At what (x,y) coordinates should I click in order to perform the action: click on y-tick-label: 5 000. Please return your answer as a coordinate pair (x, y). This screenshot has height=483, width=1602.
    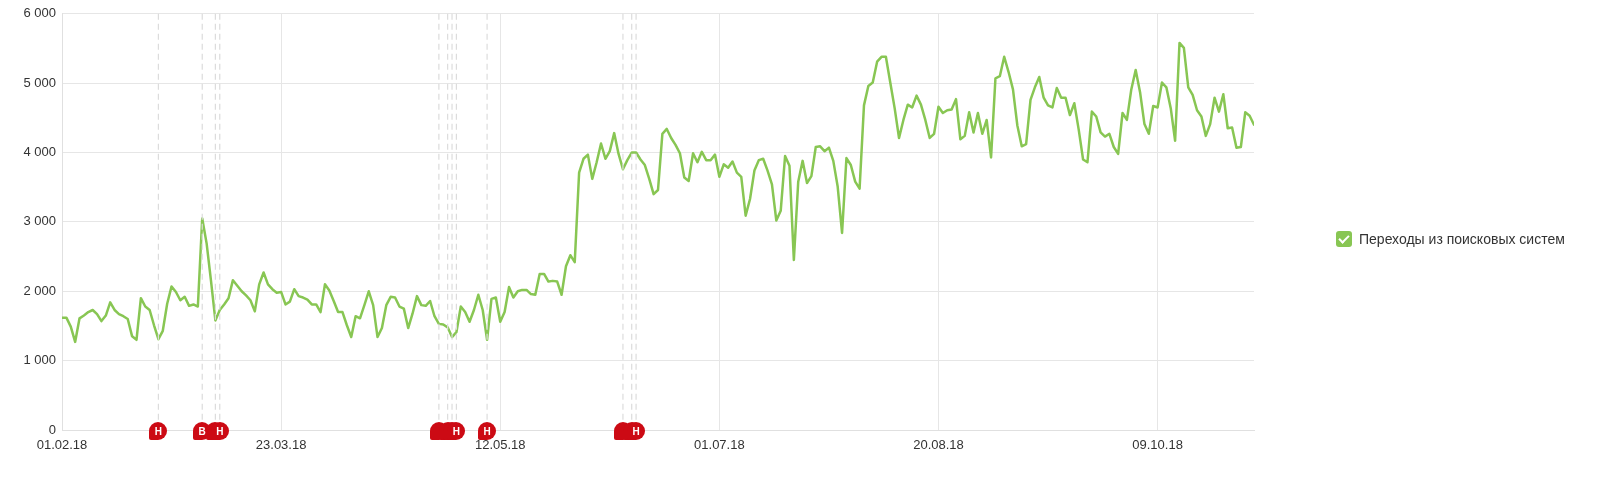
    Looking at the image, I should click on (39, 82).